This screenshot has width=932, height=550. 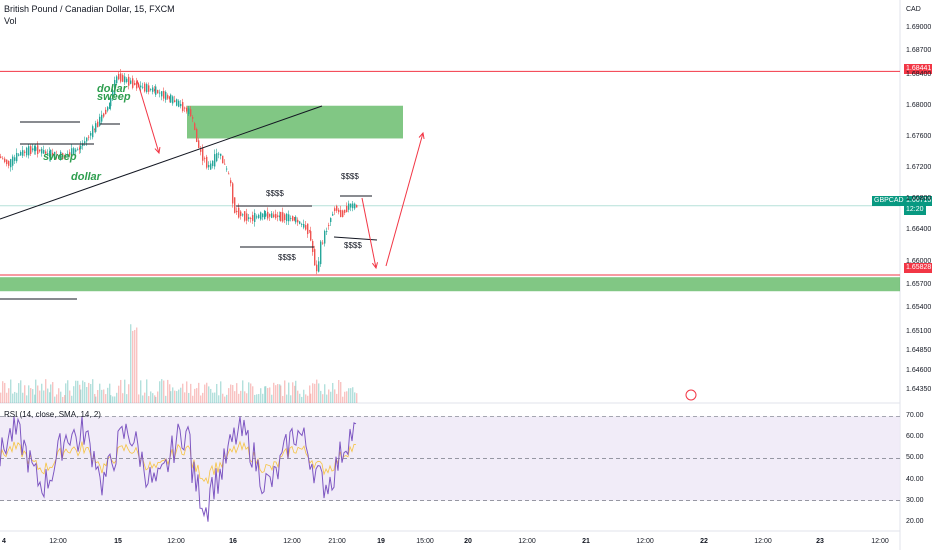 What do you see at coordinates (52, 414) in the screenshot?
I see `rsi-label: RSI (14, close, SMA, 14, 2)` at bounding box center [52, 414].